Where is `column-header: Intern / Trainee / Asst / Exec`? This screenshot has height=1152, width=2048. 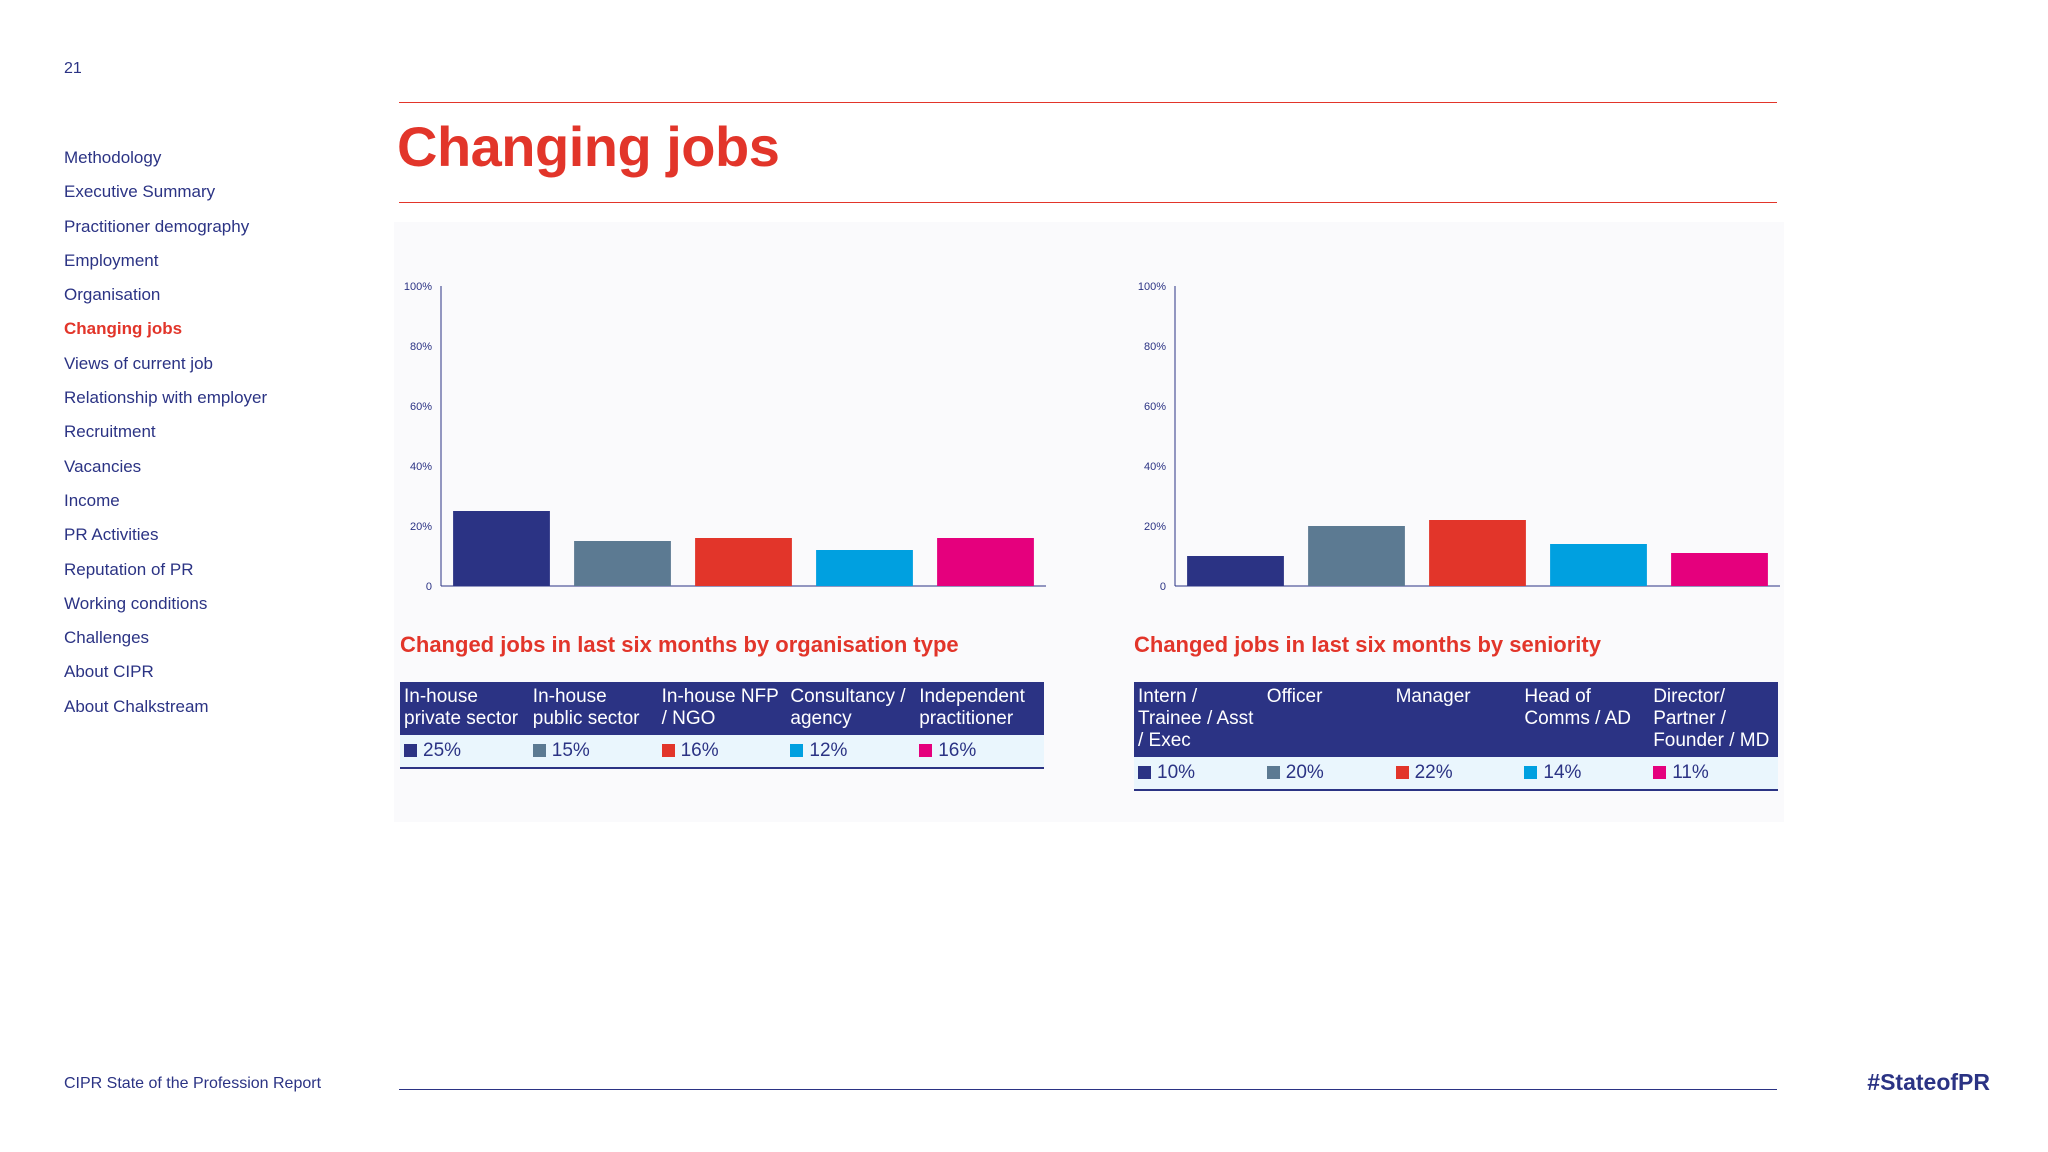
column-header: Intern / Trainee / Asst / Exec is located at coordinates (1198, 719).